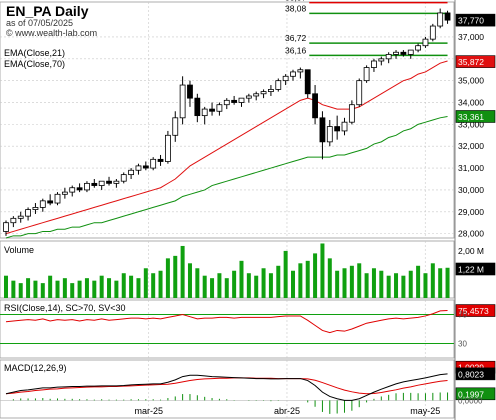  What do you see at coordinates (475, 269) in the screenshot?
I see `volume-badge-bg` at bounding box center [475, 269].